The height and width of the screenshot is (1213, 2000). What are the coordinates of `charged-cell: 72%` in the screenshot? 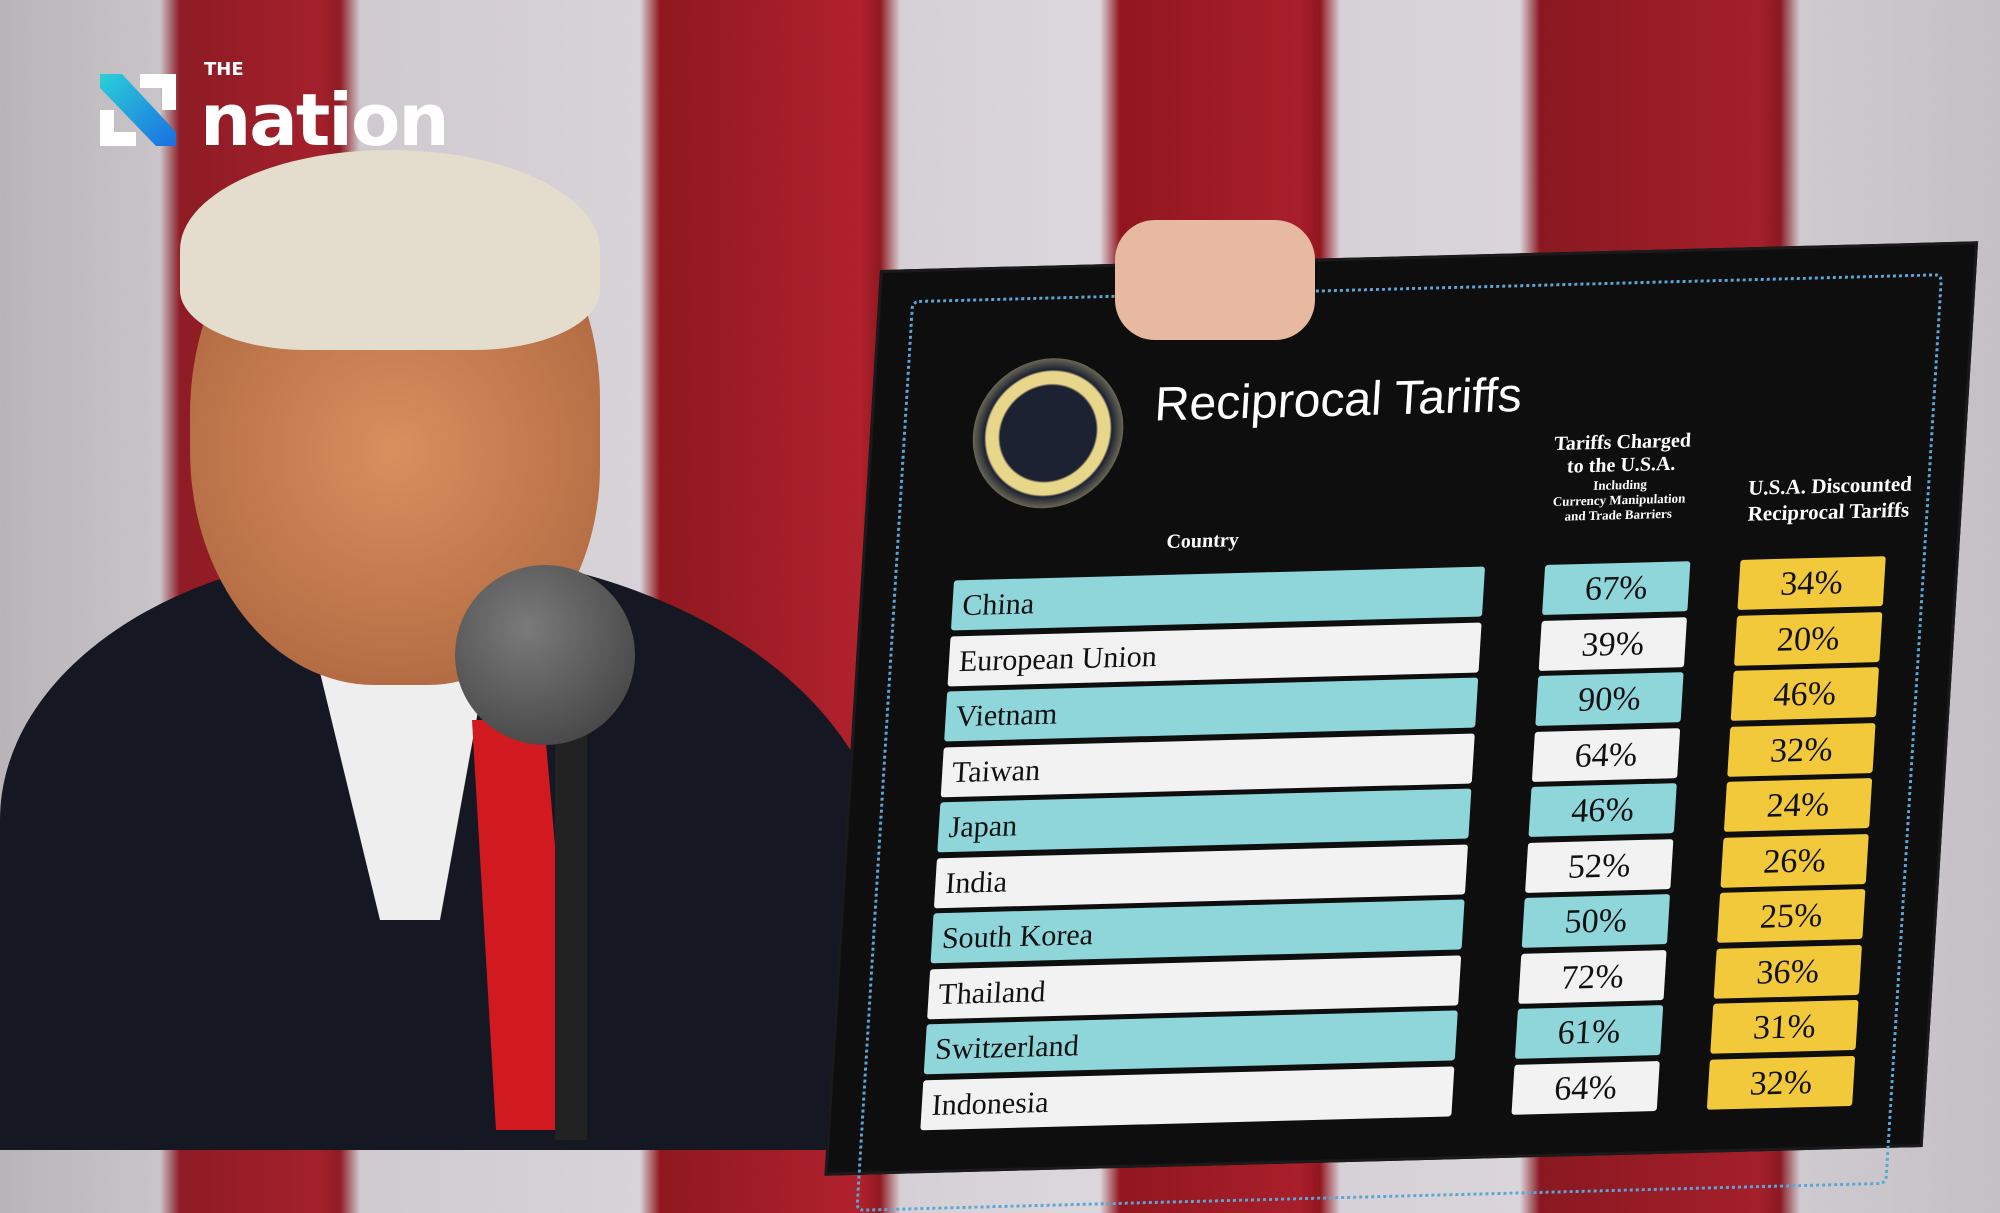 It's located at (1592, 976).